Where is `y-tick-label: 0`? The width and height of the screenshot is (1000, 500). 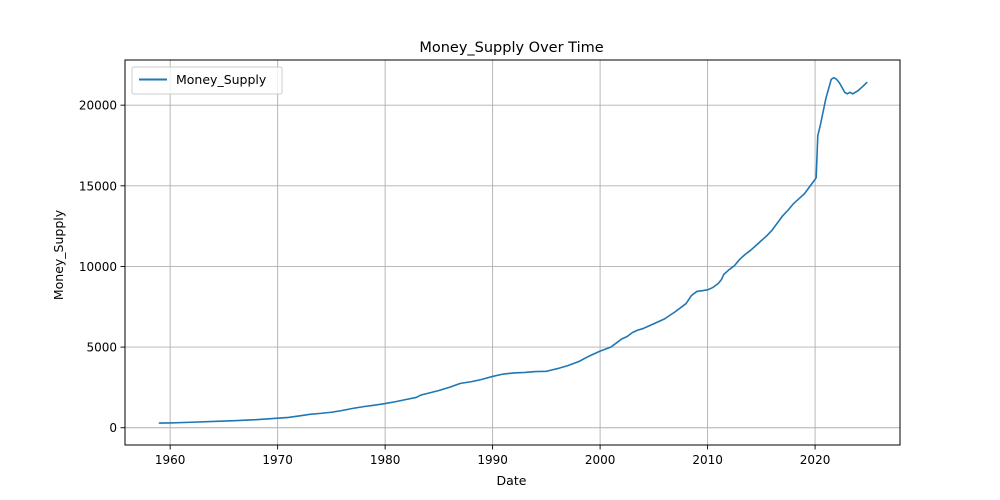 y-tick-label: 0 is located at coordinates (113, 428).